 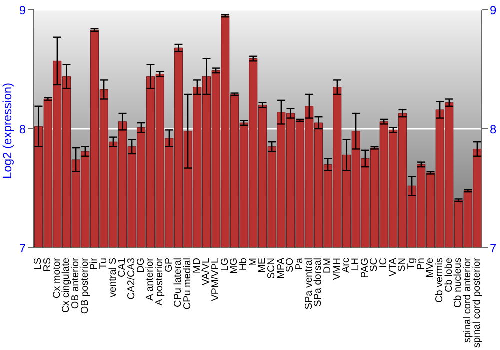 I want to click on x-tick-label: Tg, so click(x=412, y=264).